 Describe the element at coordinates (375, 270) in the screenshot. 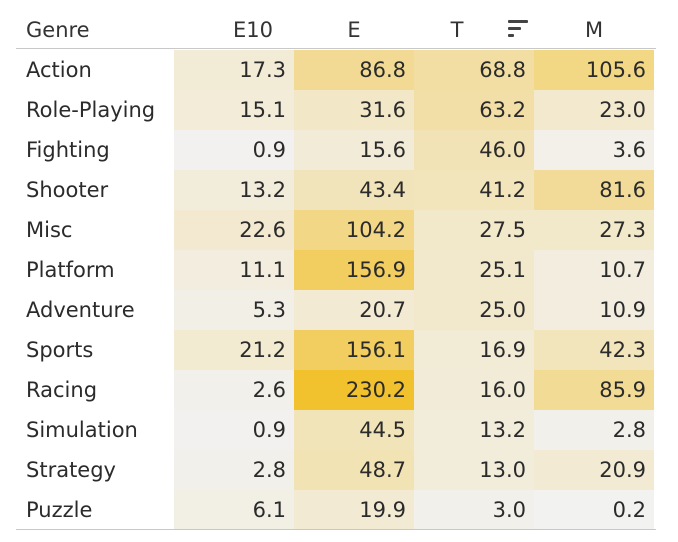

I see `cell-value: 156.9` at that location.